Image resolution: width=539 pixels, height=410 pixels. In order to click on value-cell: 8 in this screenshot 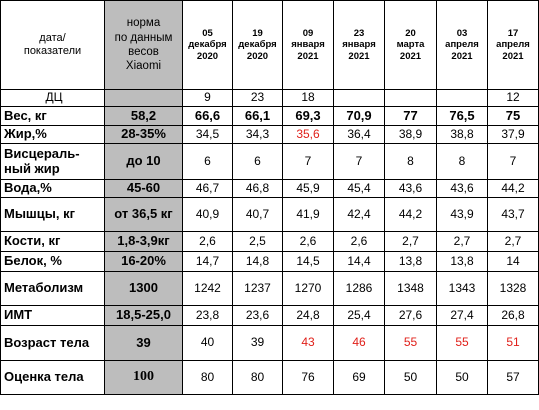, I will do `click(462, 161)`.